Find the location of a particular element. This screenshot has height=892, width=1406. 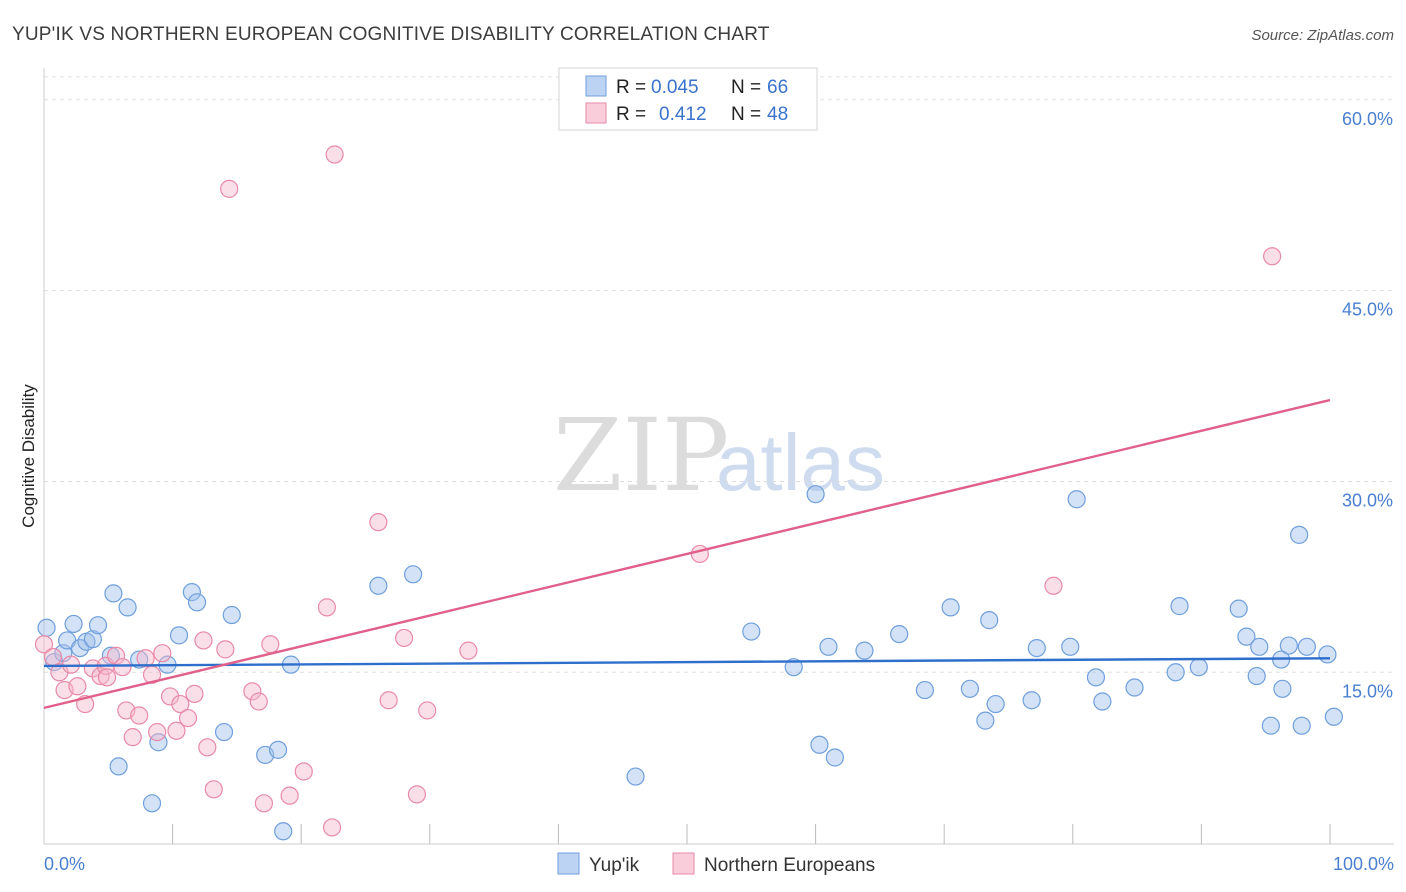

legend-n-label-northern: N = is located at coordinates (746, 114).